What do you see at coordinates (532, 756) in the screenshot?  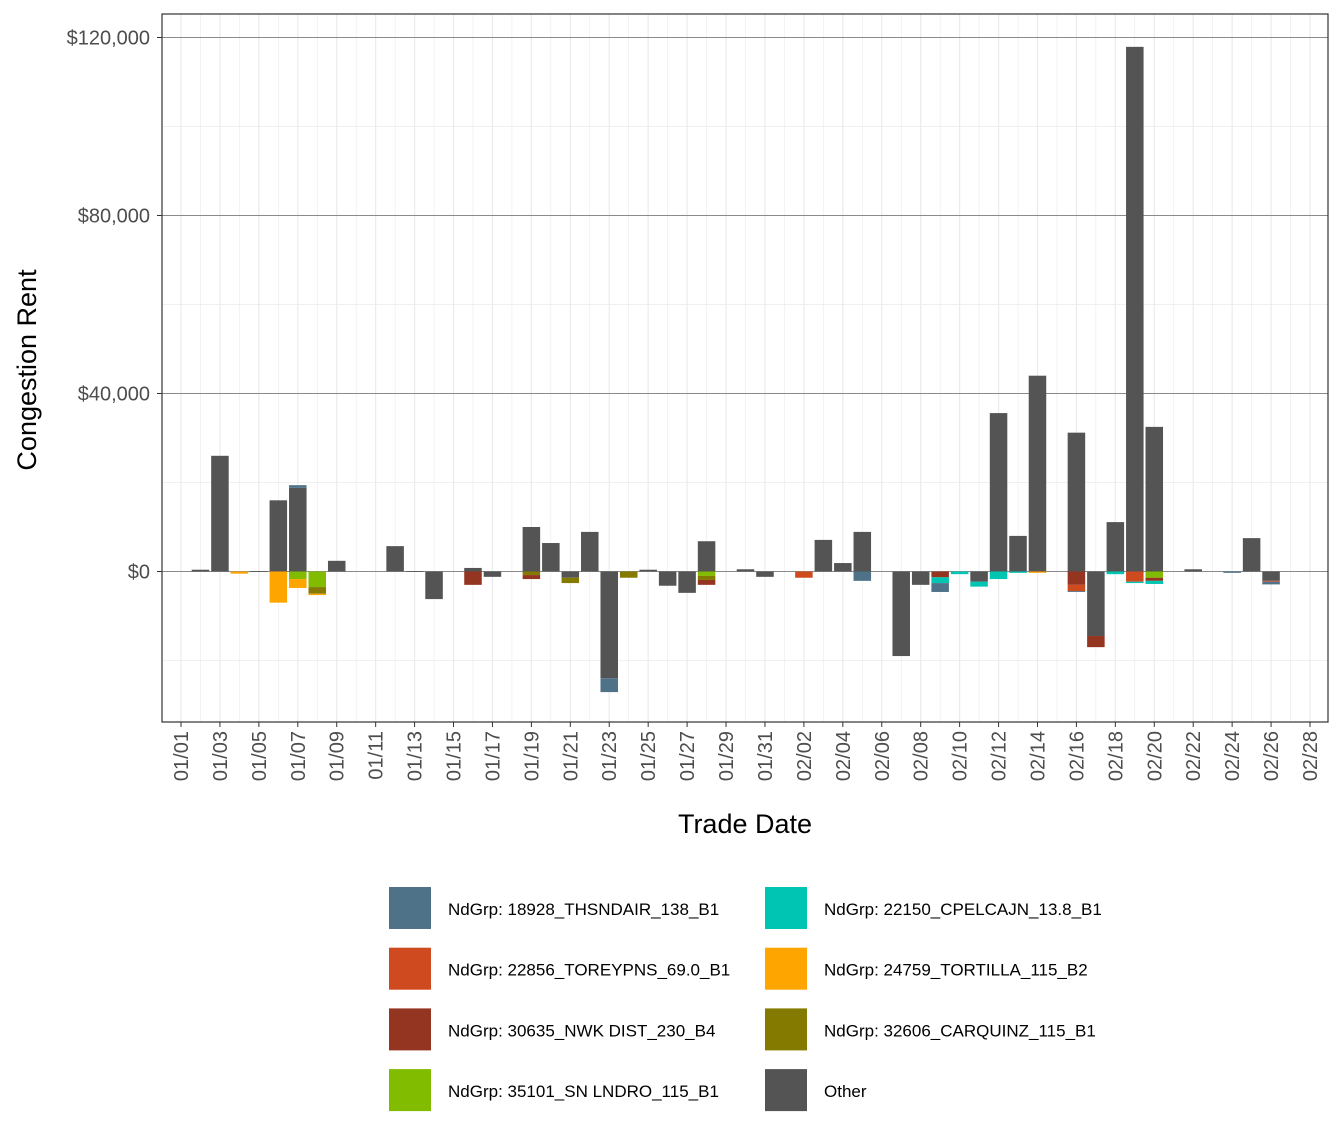 I see `x-tick-label: 01/19` at bounding box center [532, 756].